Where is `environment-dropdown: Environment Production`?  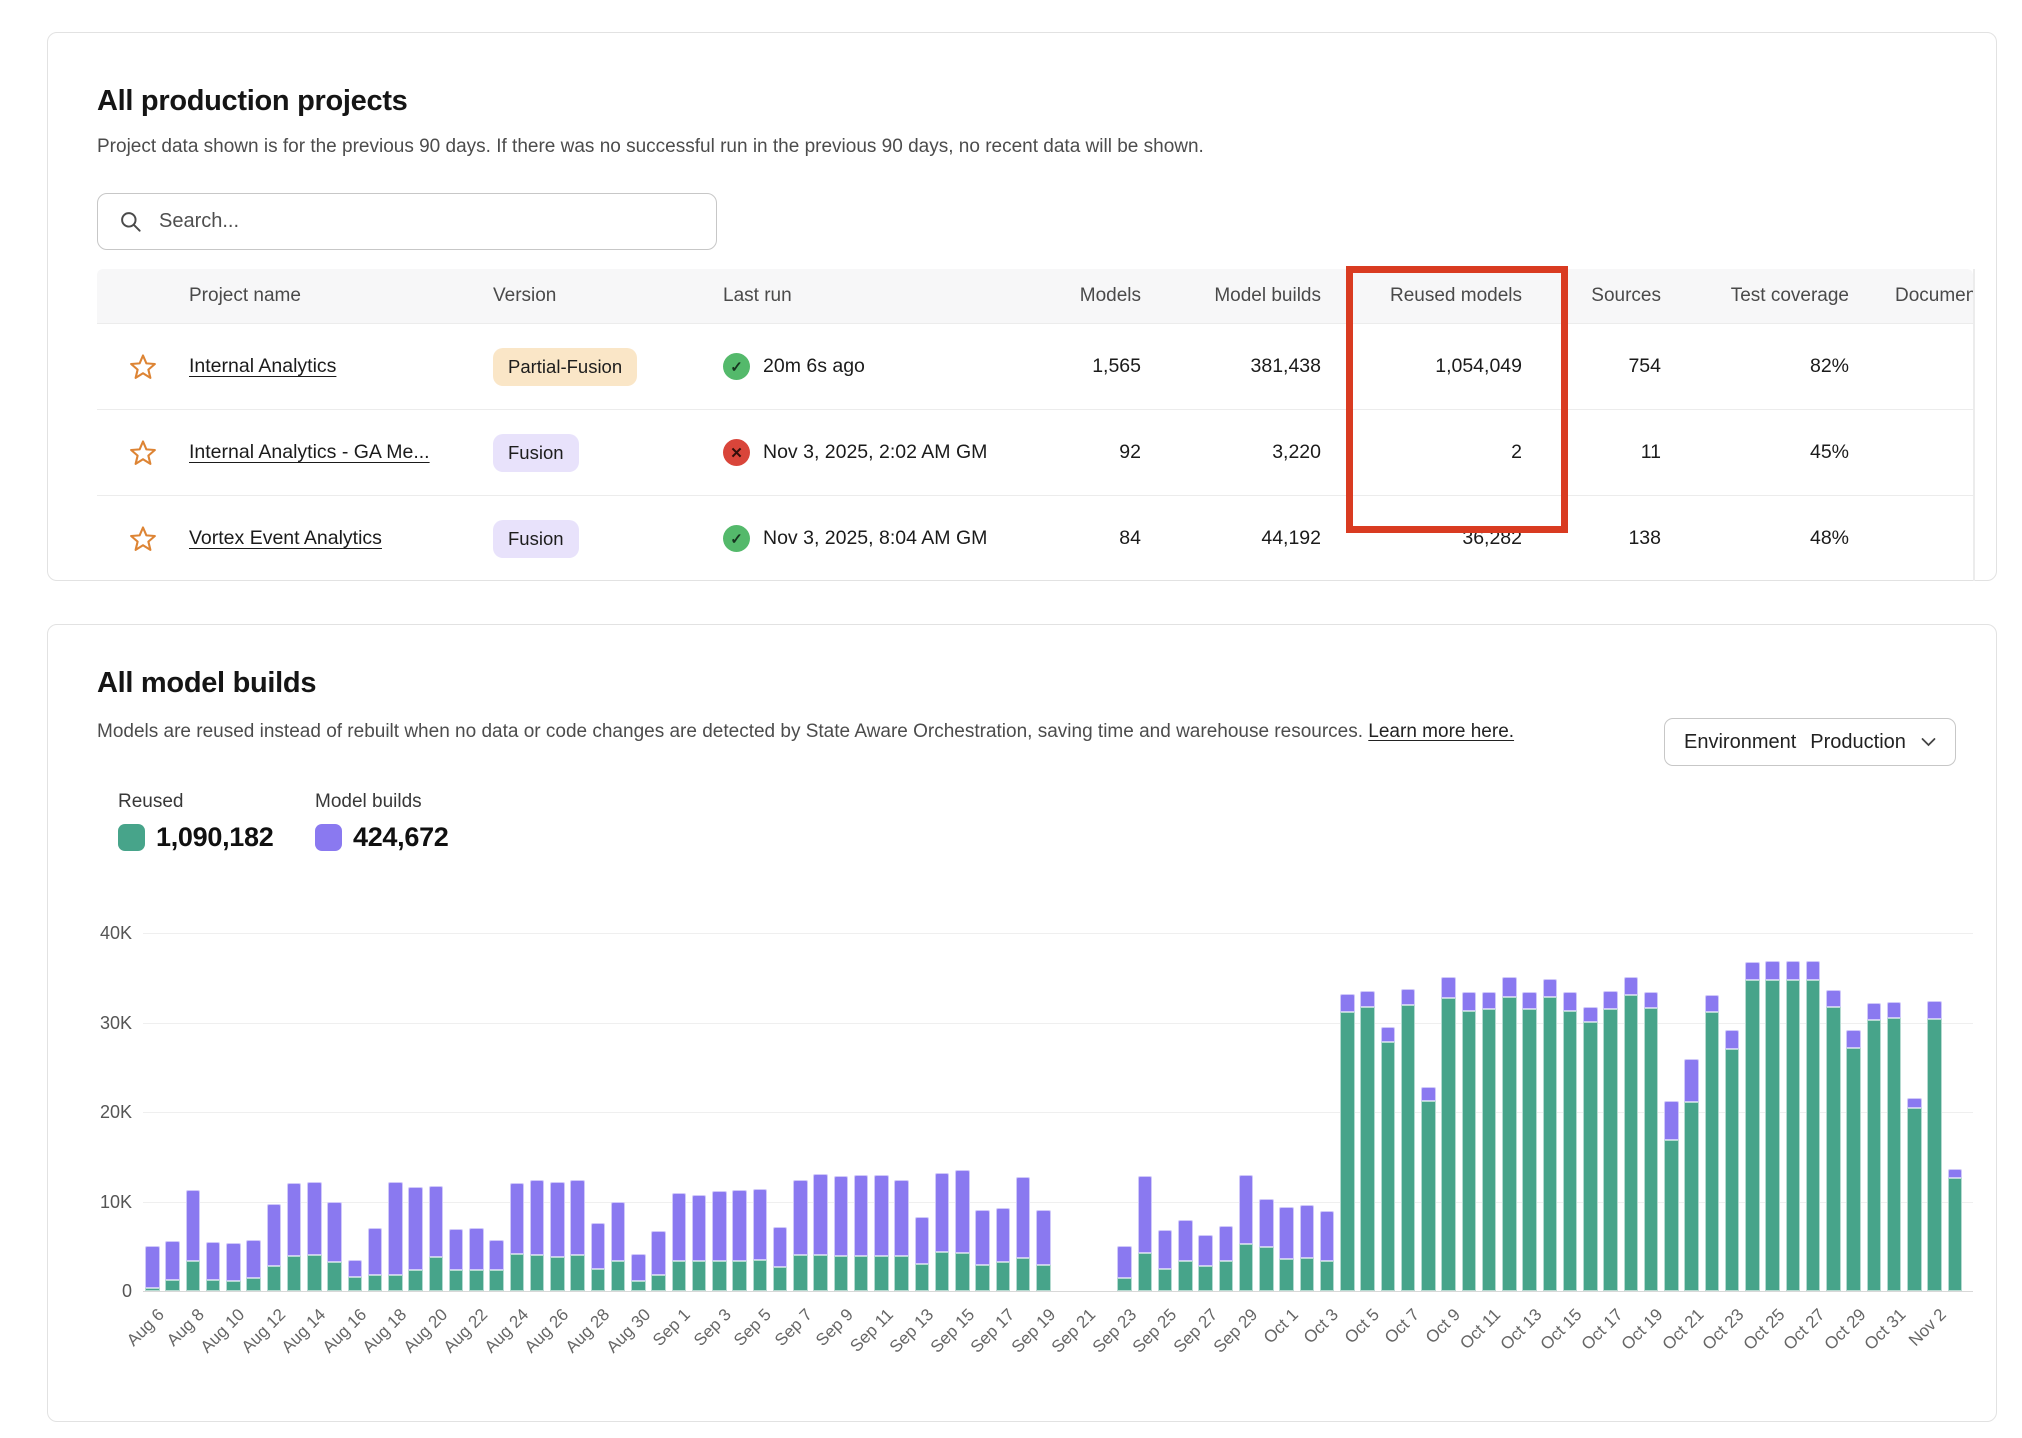 environment-dropdown: Environment Production is located at coordinates (1810, 742).